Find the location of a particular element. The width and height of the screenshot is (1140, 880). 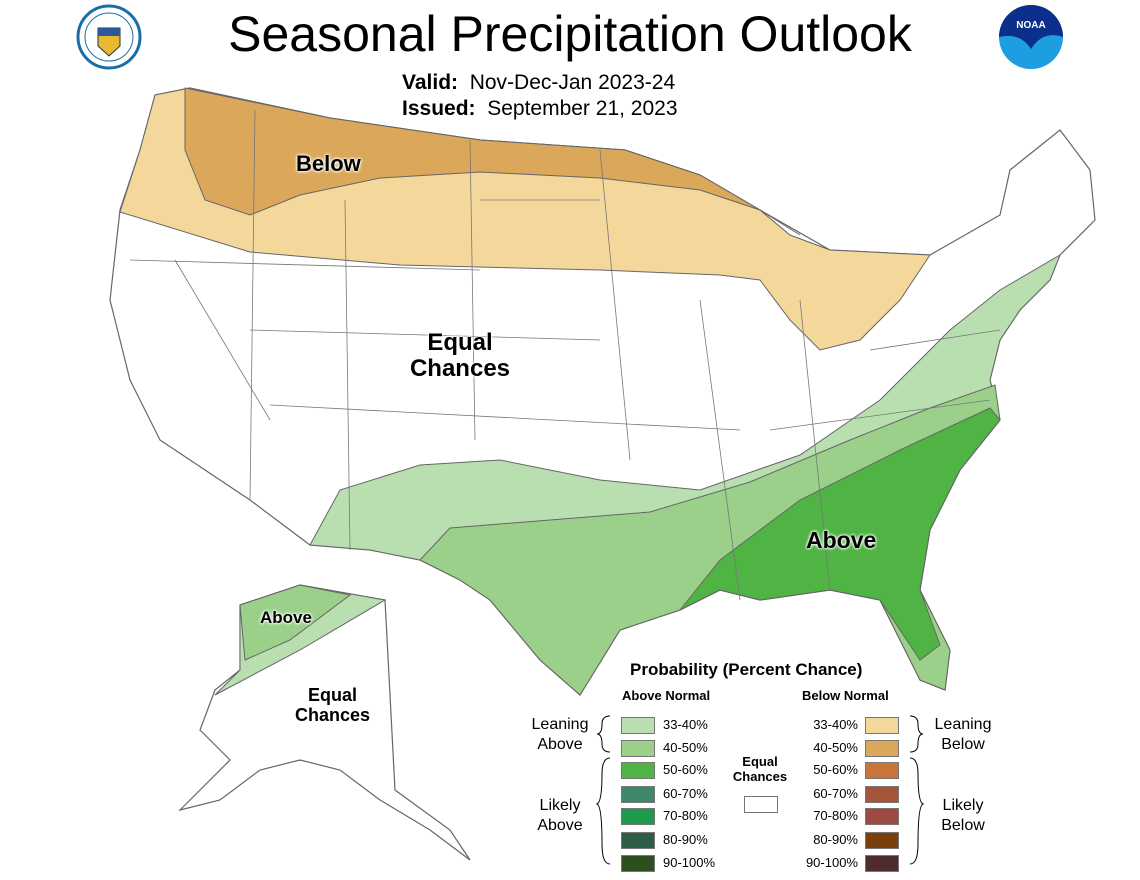

legend-title: Probability (Percent Chance) is located at coordinates (746, 669).